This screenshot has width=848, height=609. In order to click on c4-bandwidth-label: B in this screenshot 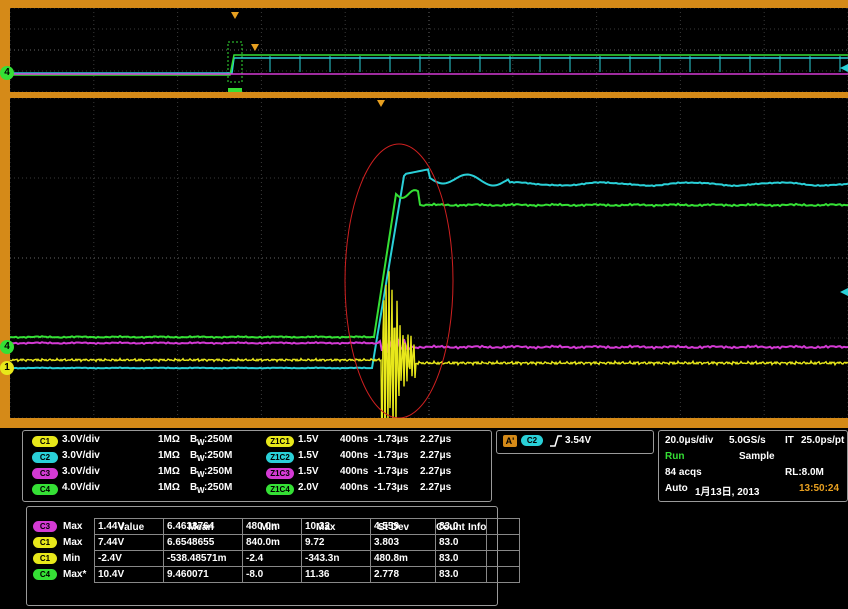, I will do `click(194, 487)`.